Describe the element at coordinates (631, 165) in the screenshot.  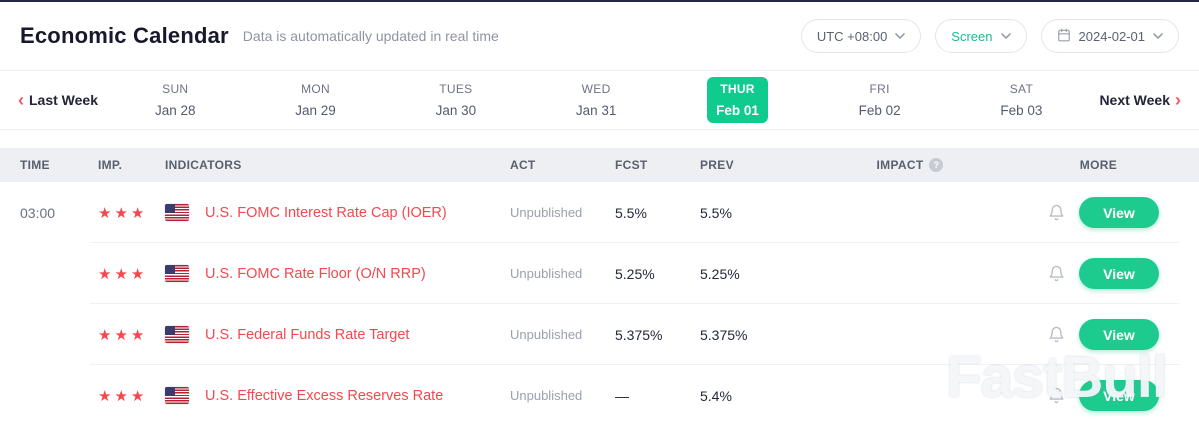
I see `column-forecast: FCST` at that location.